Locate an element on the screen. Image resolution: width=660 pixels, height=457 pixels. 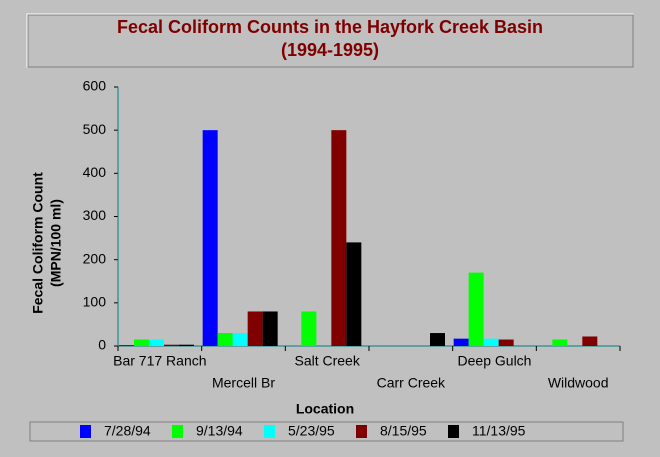
y-tick-label: 300 is located at coordinates (95, 215).